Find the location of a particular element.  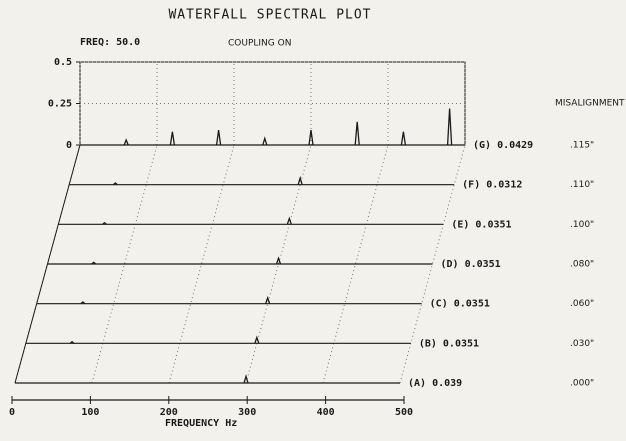

legend-title: MISALIGNMENT is located at coordinates (590, 104).